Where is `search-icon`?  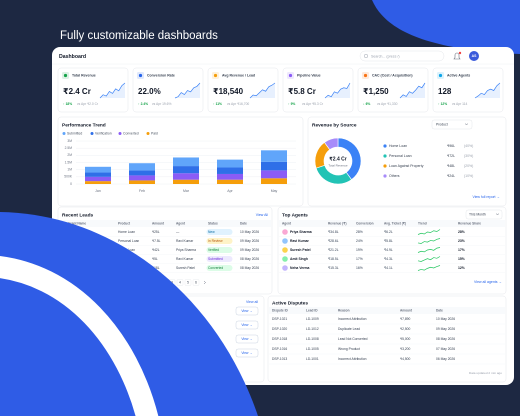 search-icon is located at coordinates (366, 56).